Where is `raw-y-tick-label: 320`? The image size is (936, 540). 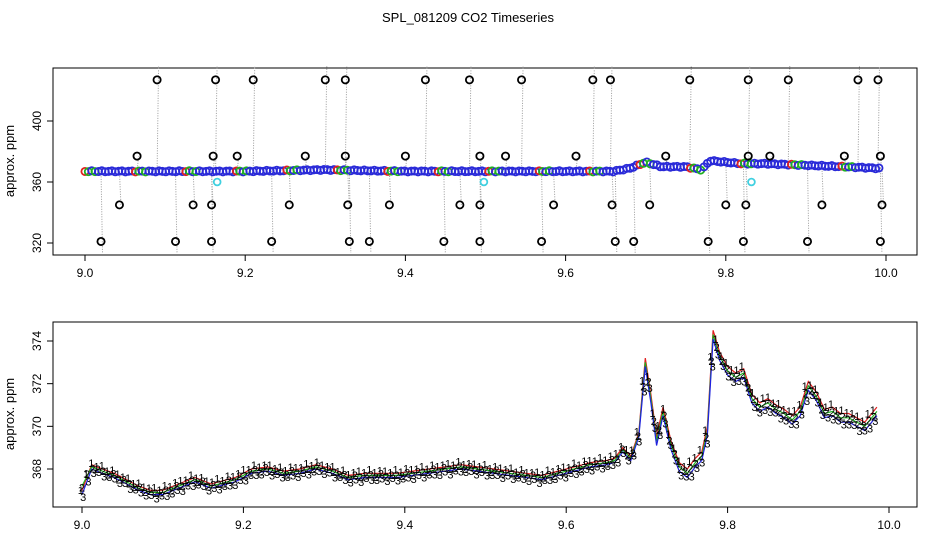 raw-y-tick-label: 320 is located at coordinates (37, 243).